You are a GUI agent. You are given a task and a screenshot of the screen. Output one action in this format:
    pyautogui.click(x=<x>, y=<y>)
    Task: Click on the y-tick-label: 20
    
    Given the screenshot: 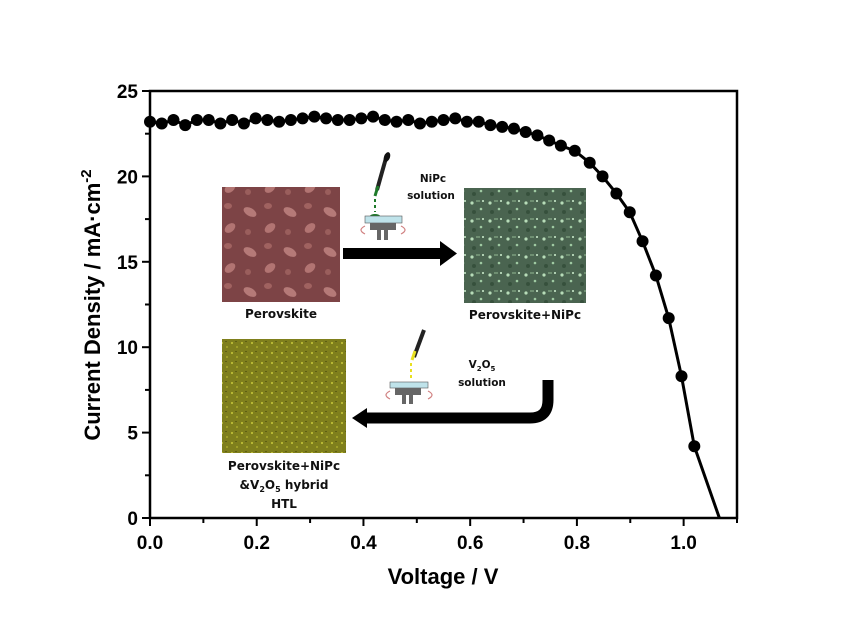 What is the action you would take?
    pyautogui.click(x=127, y=177)
    